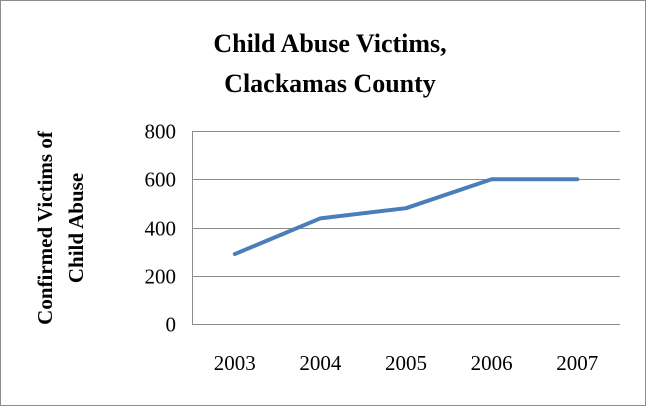 The height and width of the screenshot is (406, 646). Describe the element at coordinates (76, 228) in the screenshot. I see `y-axis-label-line-2: Child Abuse` at that location.